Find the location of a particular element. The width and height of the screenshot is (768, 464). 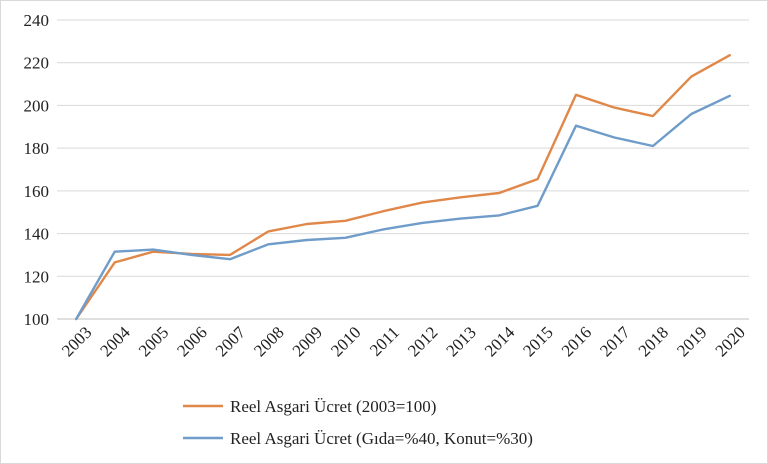

x-tick-label: 2018 is located at coordinates (653, 341).